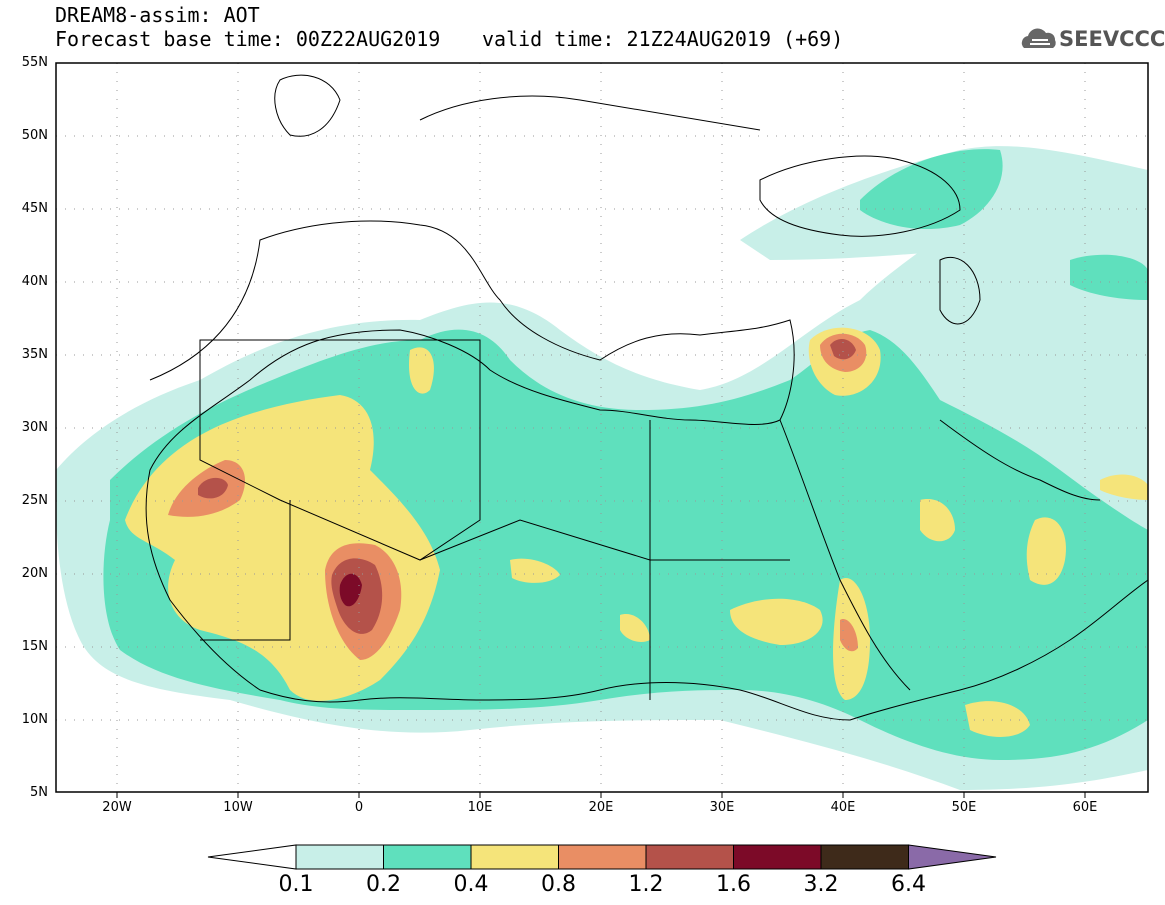  What do you see at coordinates (383, 884) in the screenshot?
I see `colorbar-label: 0.2` at bounding box center [383, 884].